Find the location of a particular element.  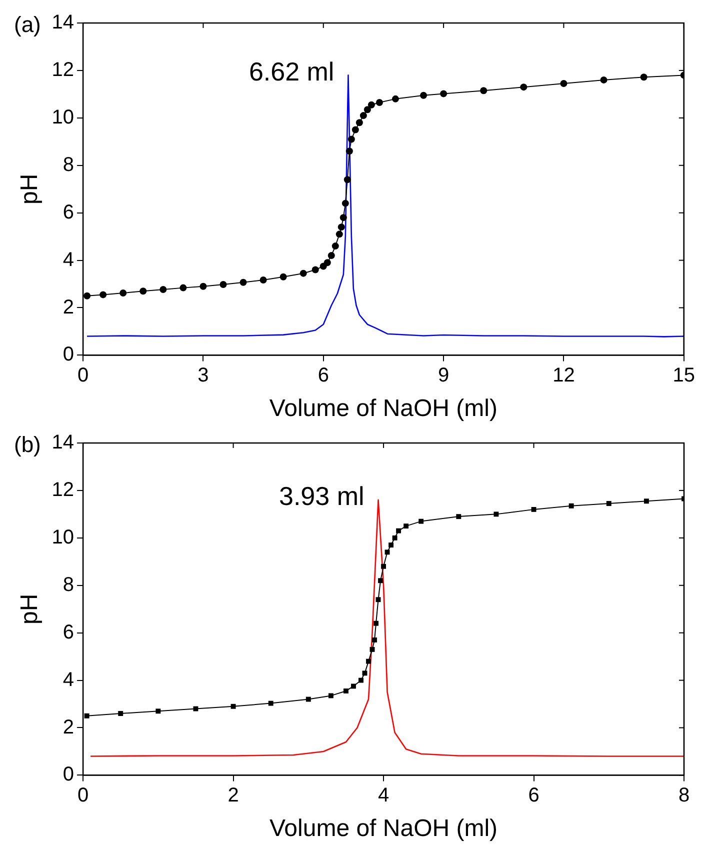

annotation: 6.62 ml is located at coordinates (291, 71).